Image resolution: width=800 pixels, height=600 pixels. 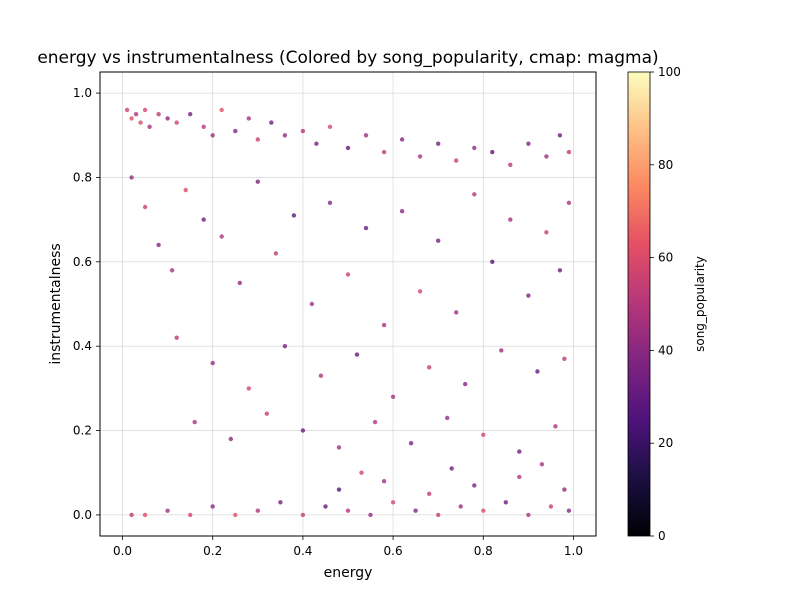 I want to click on y-axis-ticks: 0.0 0.2 0.4 0.6 0.8 1.0, so click(x=86, y=304).